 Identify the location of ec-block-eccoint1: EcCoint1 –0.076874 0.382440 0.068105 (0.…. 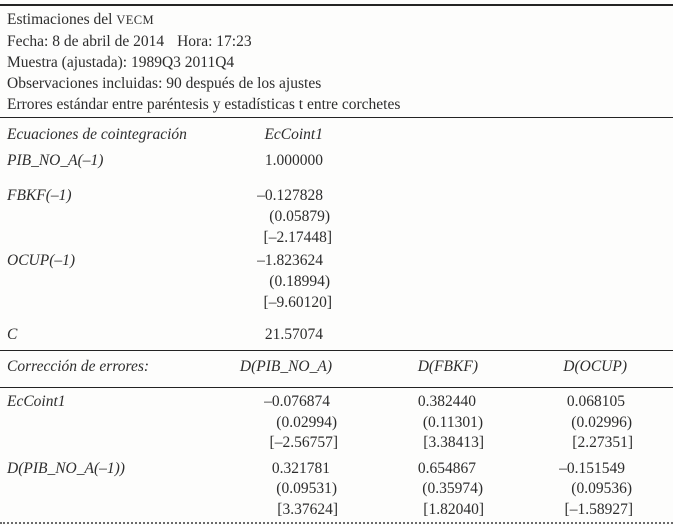
(336, 423).